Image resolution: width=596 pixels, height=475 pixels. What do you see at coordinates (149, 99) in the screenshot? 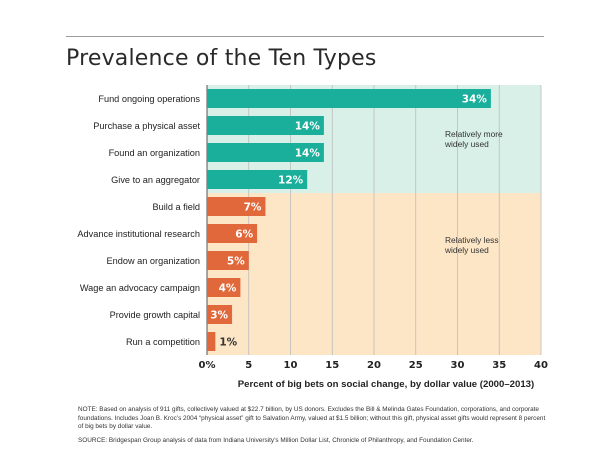
I see `category-label: Fund ongoing operations` at bounding box center [149, 99].